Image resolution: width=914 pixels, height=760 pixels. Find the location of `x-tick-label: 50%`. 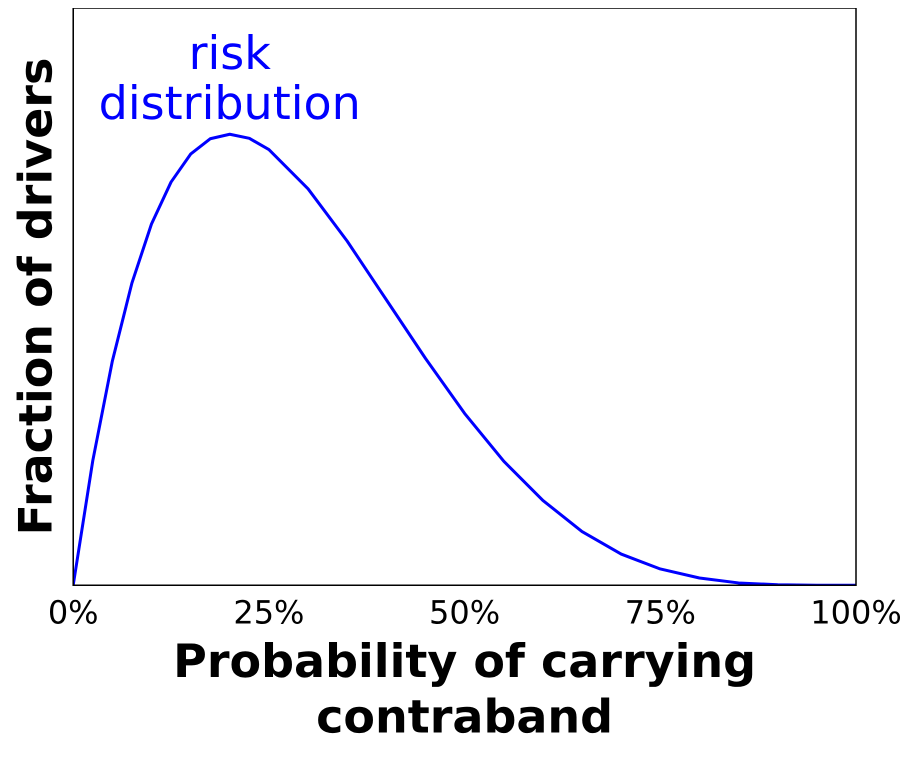

x-tick-label: 50% is located at coordinates (464, 613).